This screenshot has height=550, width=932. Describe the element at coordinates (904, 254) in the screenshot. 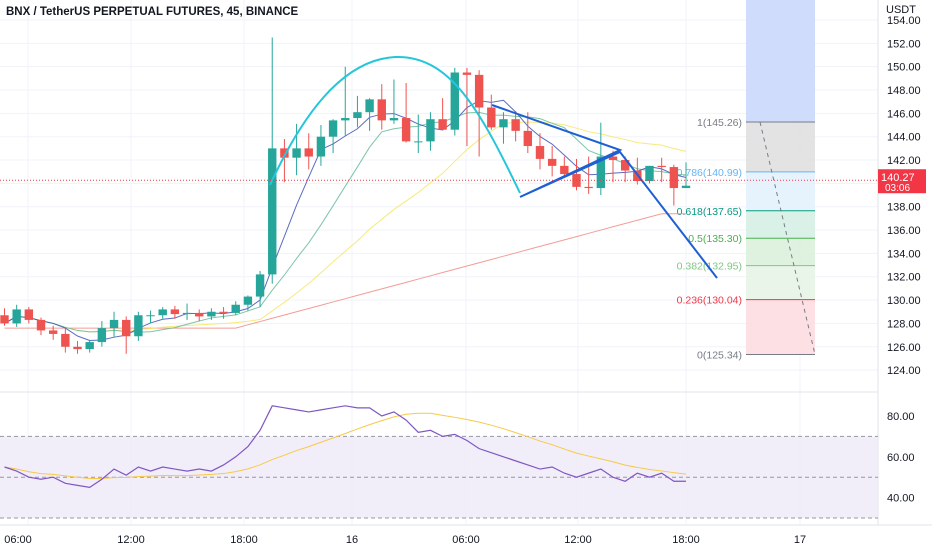

I see `price-tick: 134.00` at that location.